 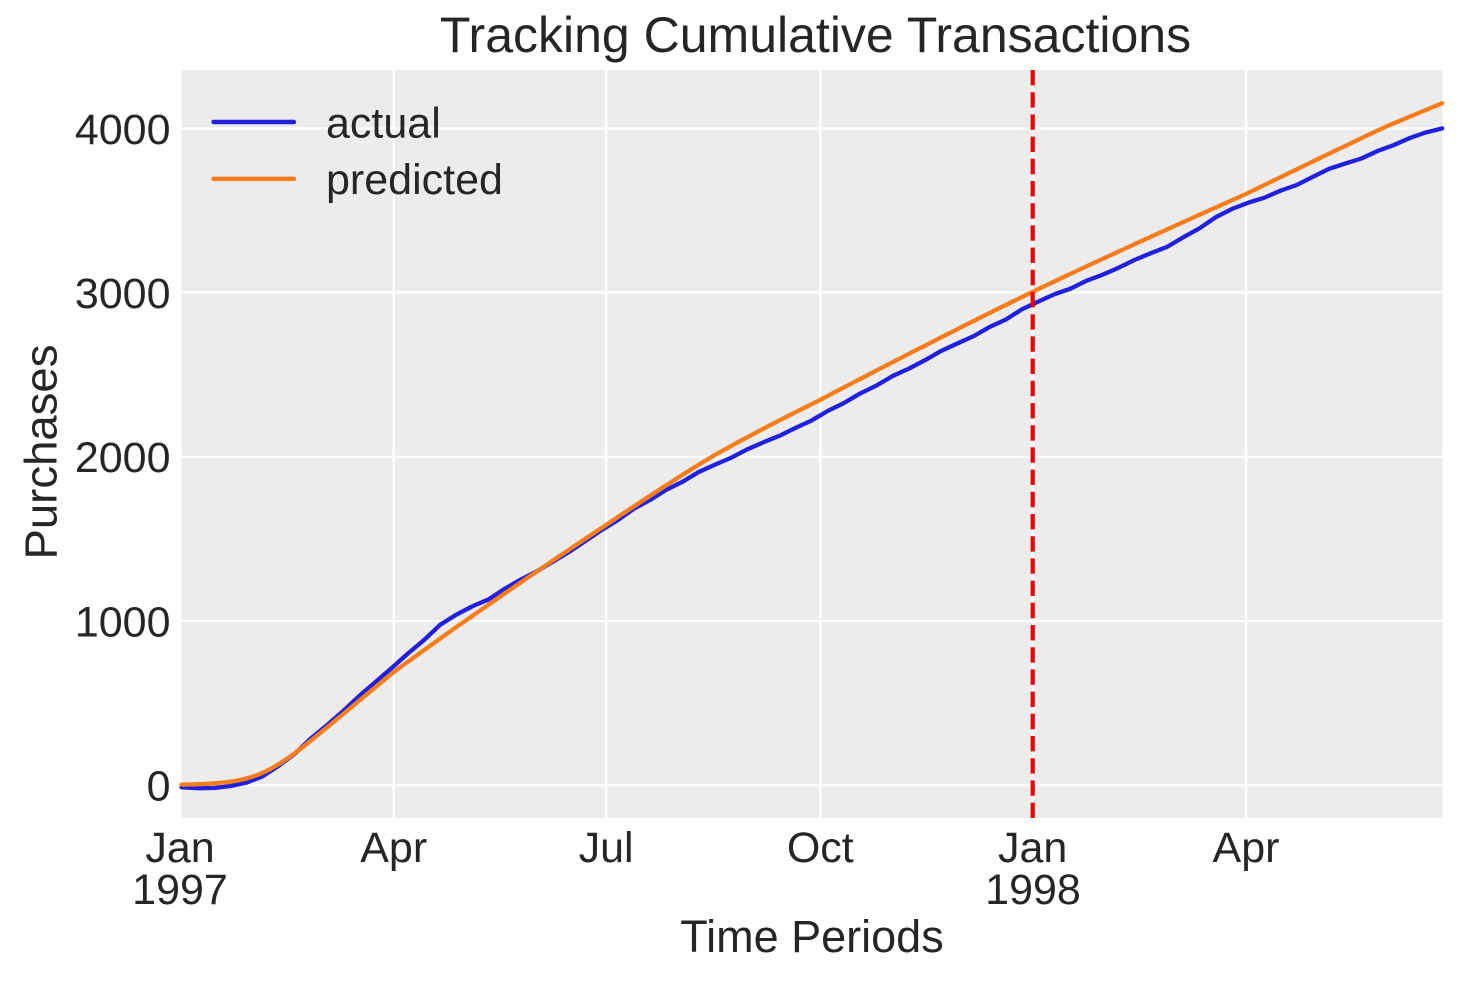 What do you see at coordinates (811, 936) in the screenshot?
I see `svg-text: Time Periods` at bounding box center [811, 936].